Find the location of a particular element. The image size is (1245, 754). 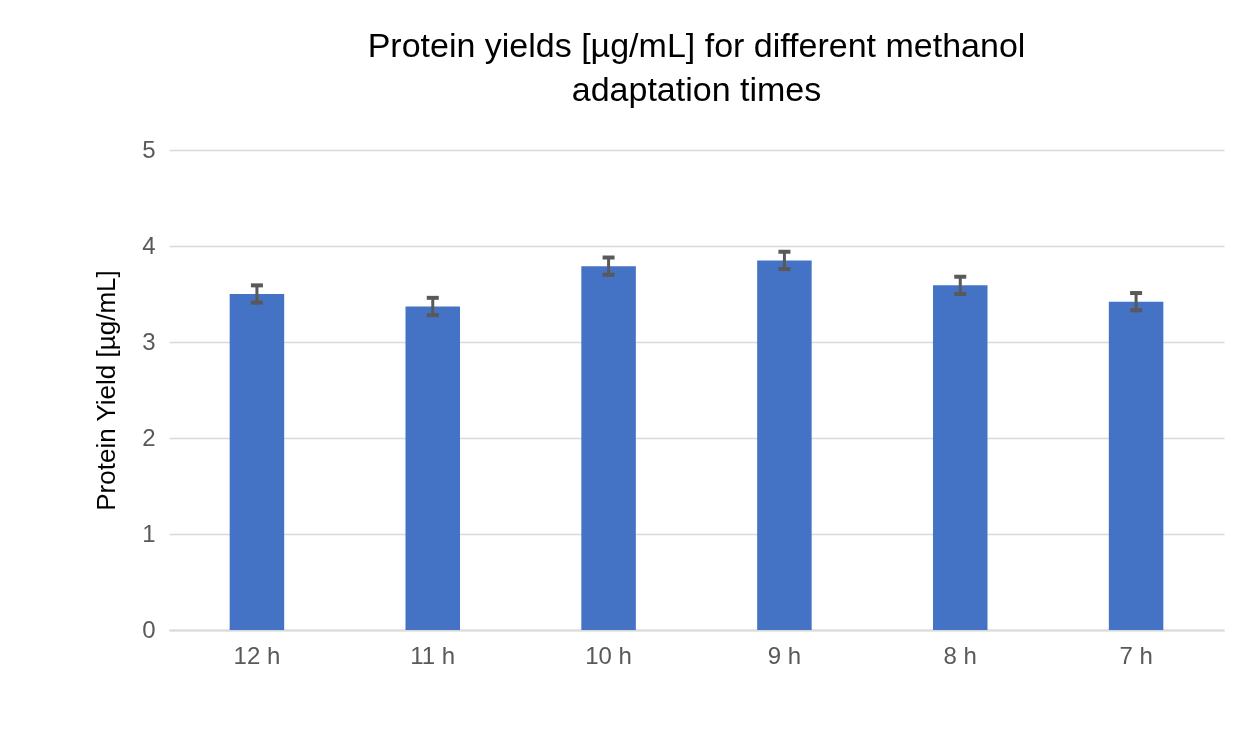

x-tick-label: 7 h is located at coordinates (1136, 655).